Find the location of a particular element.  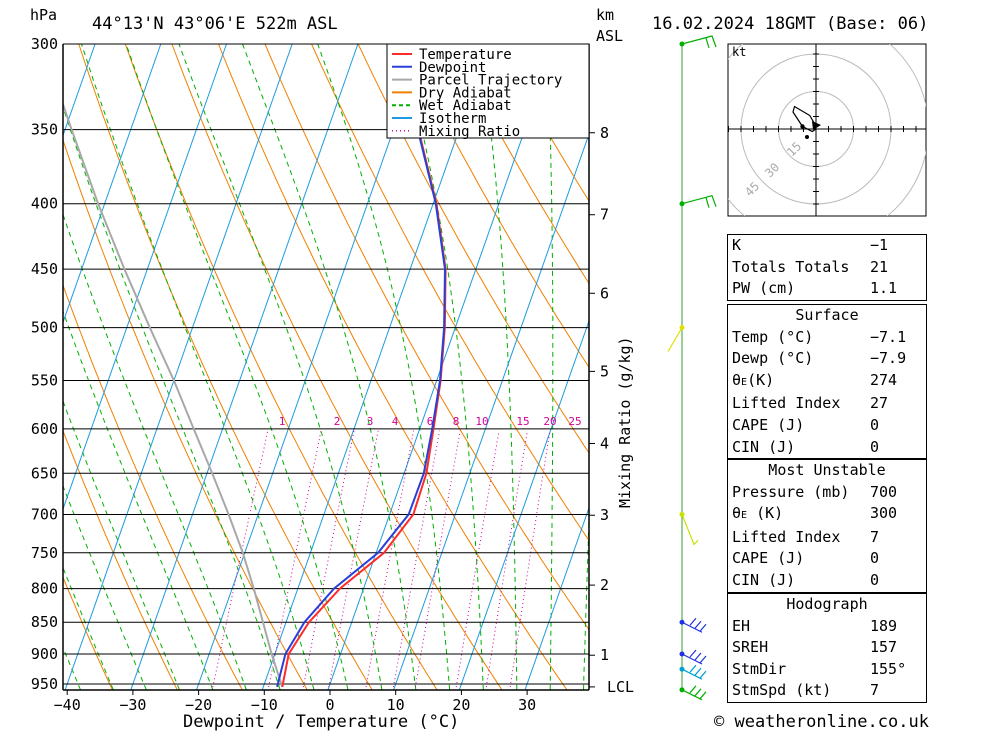

pressure-tick-label: 400 is located at coordinates (44, 204).